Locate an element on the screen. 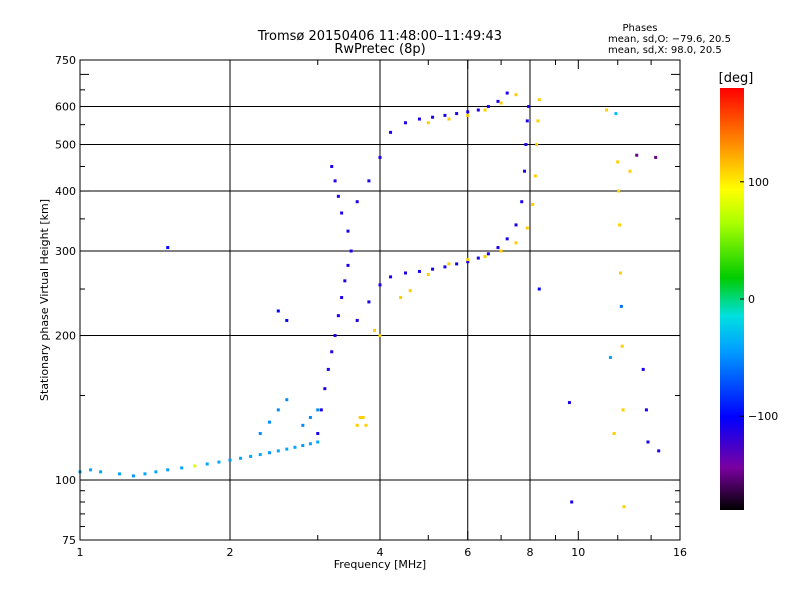 The height and width of the screenshot is (600, 800). y-tick-label: 750 is located at coordinates (65, 60).